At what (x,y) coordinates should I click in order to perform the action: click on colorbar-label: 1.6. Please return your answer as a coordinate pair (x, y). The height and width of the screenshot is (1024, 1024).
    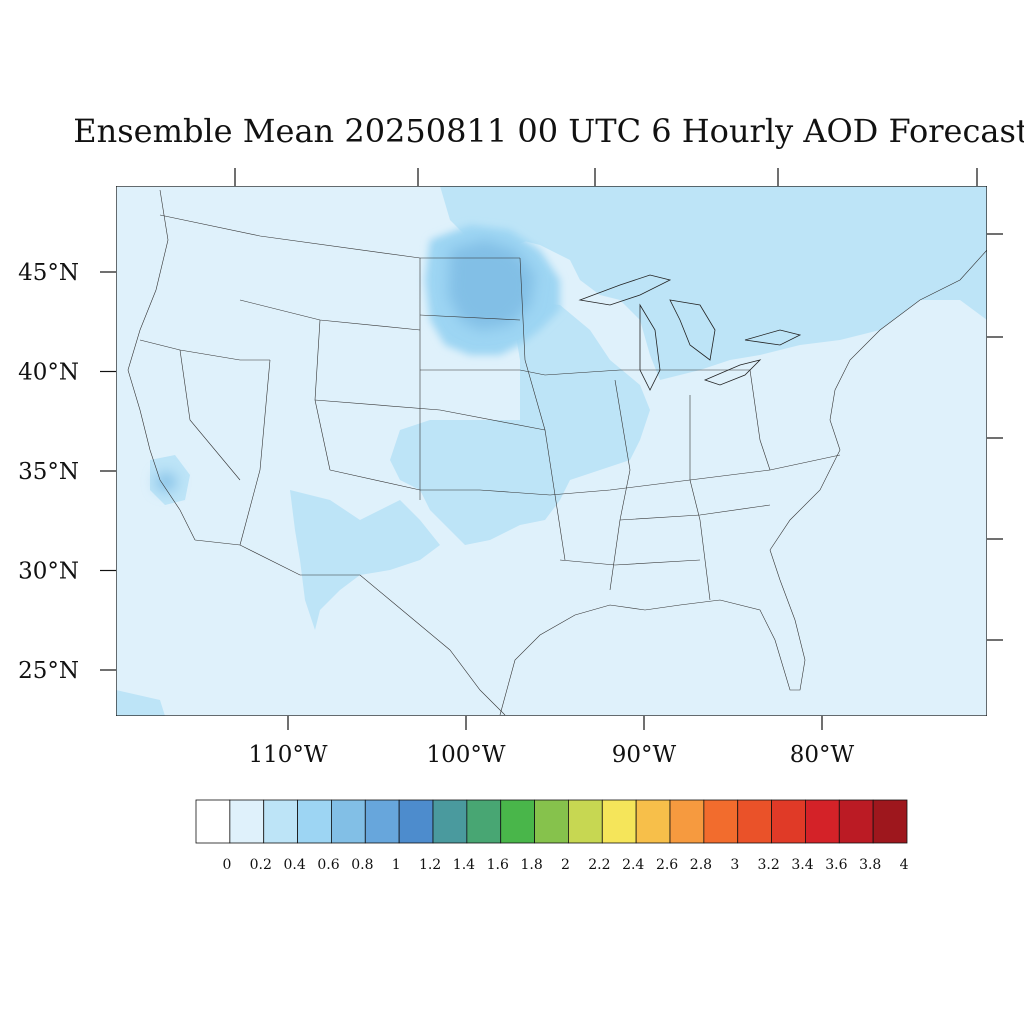
    Looking at the image, I should click on (498, 865).